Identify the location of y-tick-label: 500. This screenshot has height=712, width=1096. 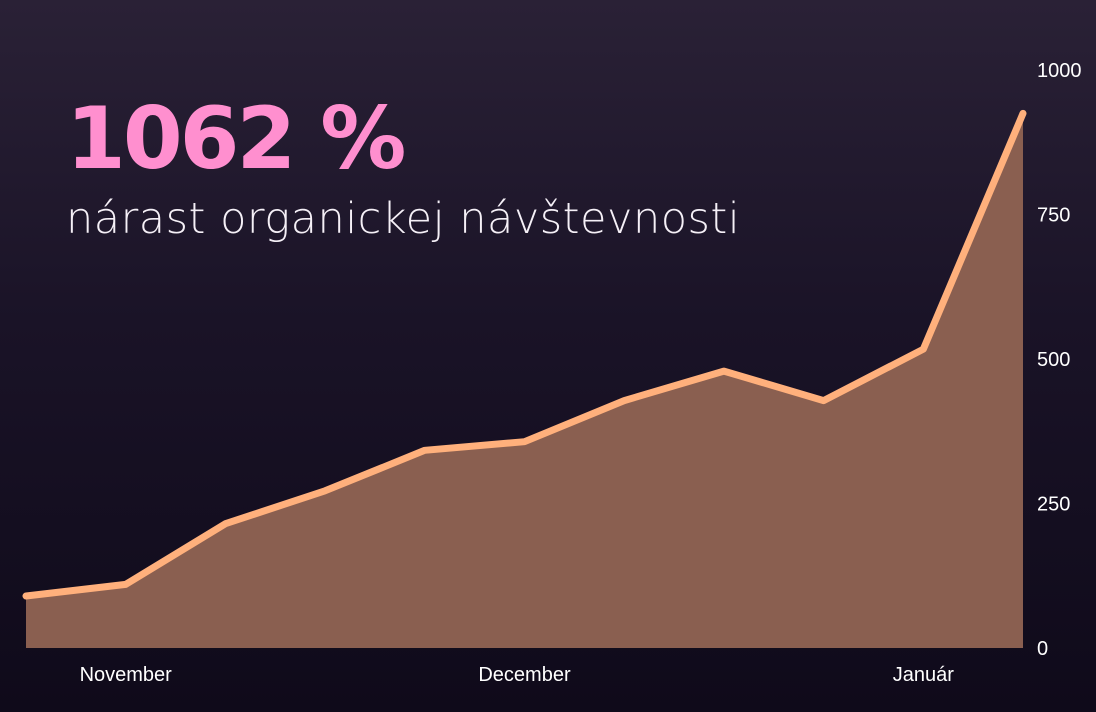
(1053, 360).